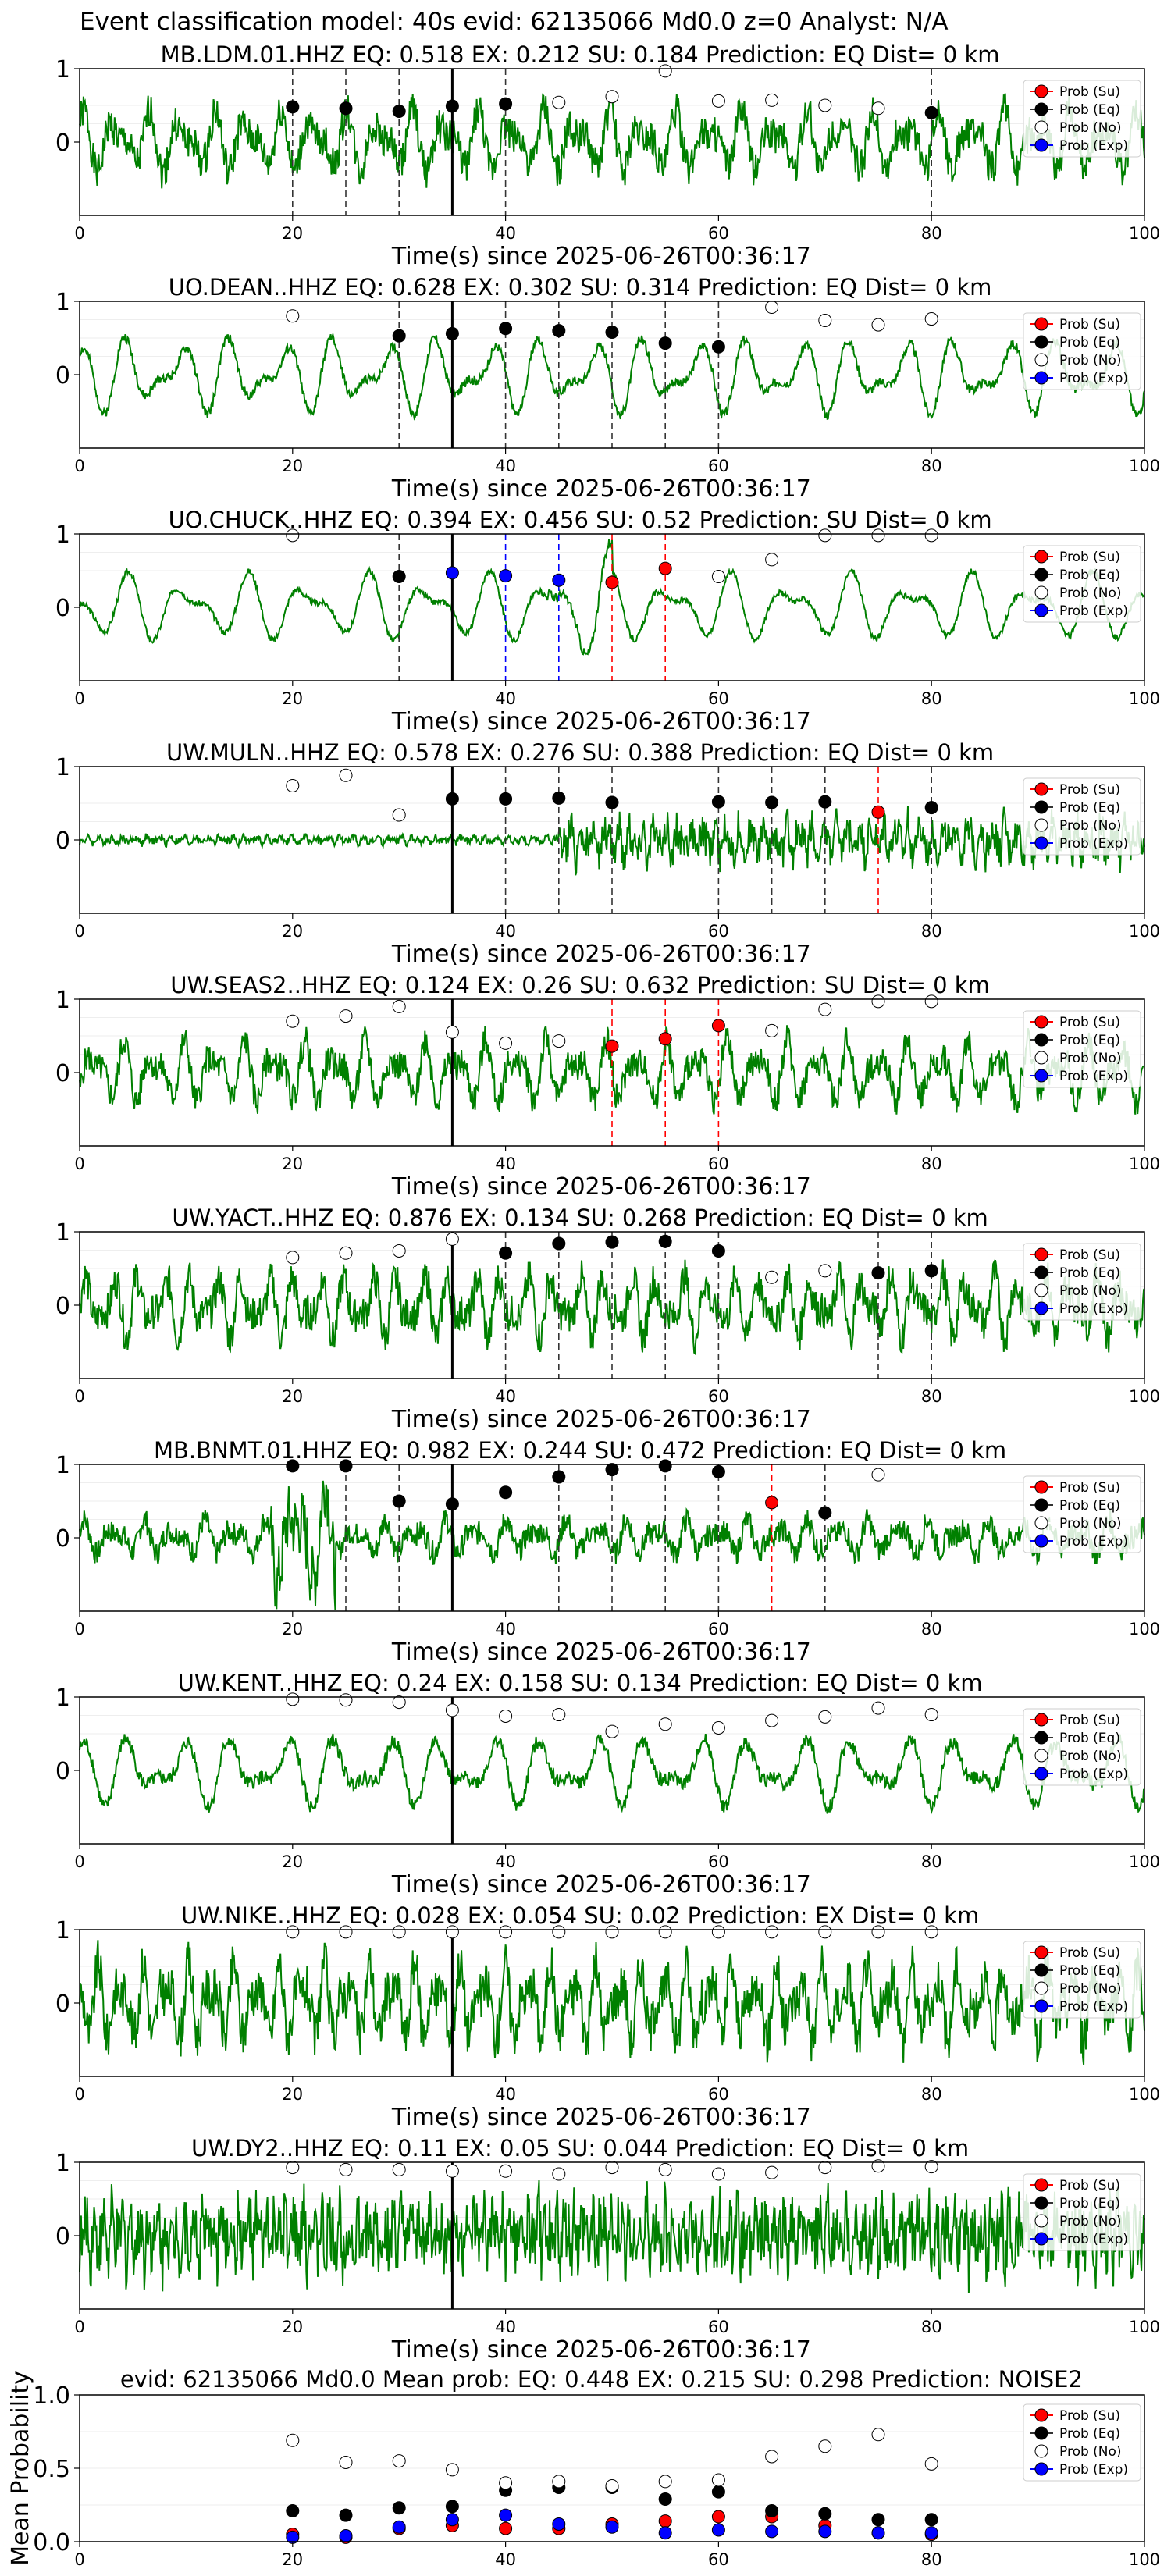  I want to click on x-tick-label: 0, so click(79, 1164).